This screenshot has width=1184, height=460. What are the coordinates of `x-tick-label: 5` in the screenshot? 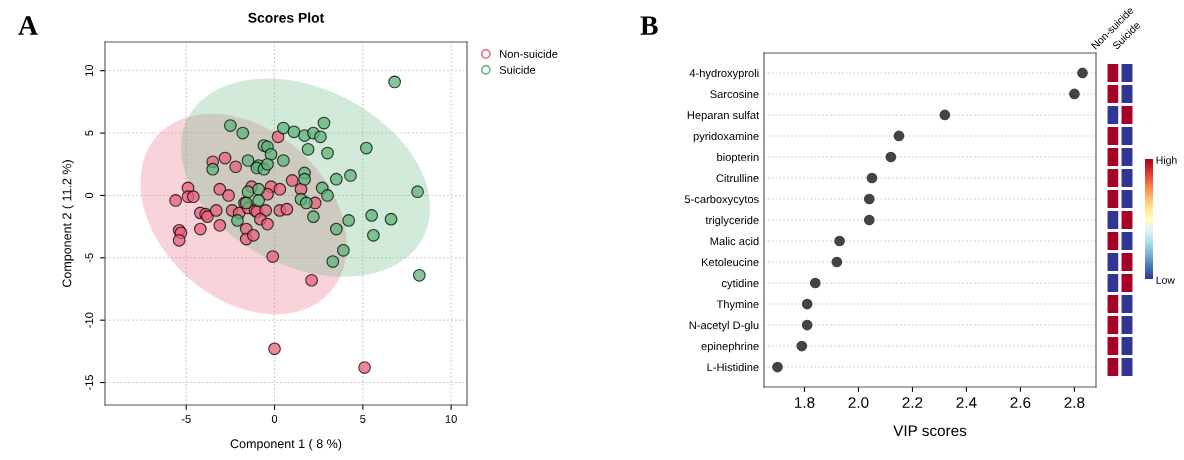 It's located at (363, 419).